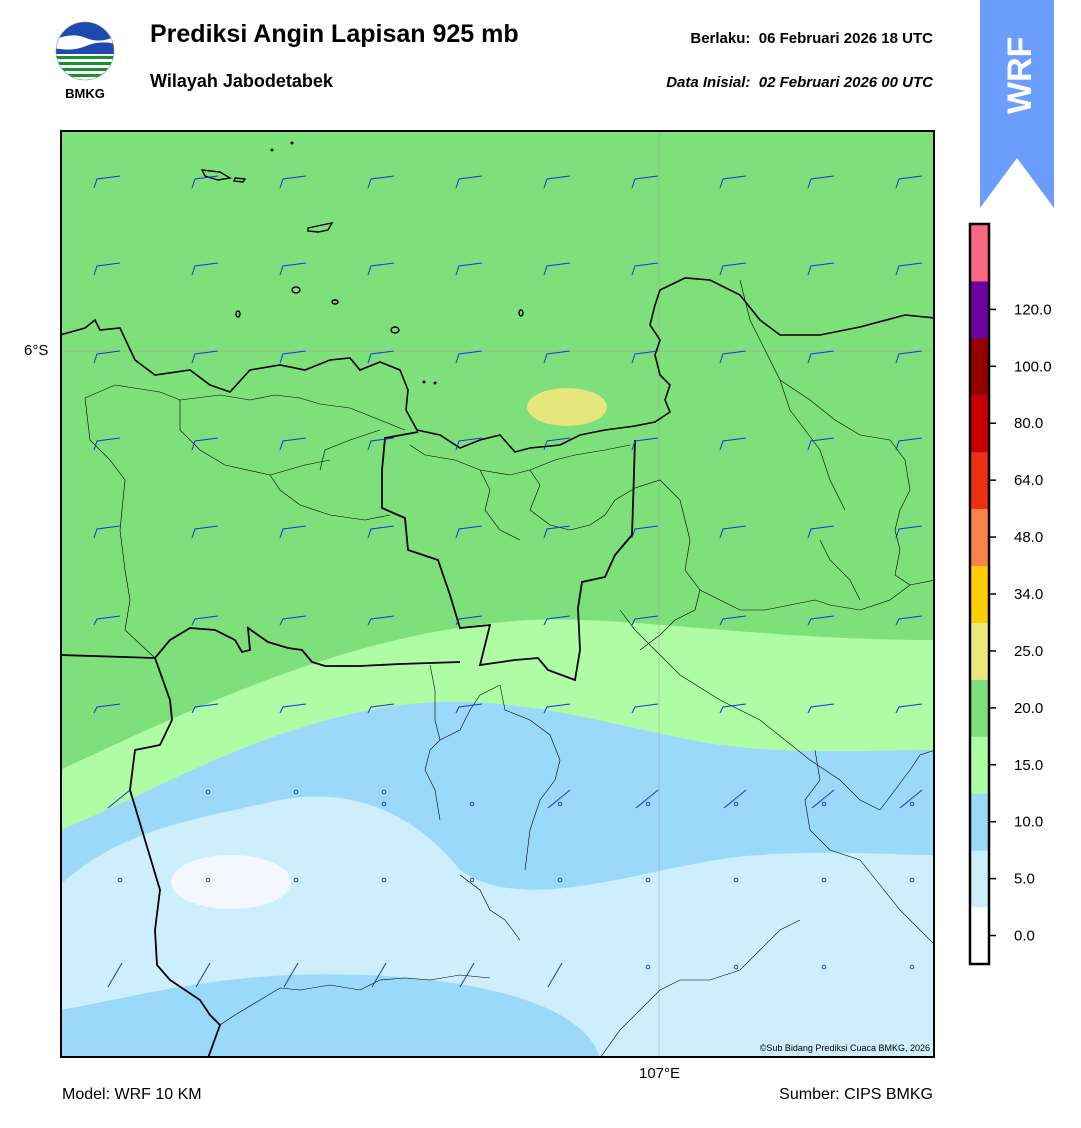  I want to click on longitude-label: 107°E, so click(660, 1073).